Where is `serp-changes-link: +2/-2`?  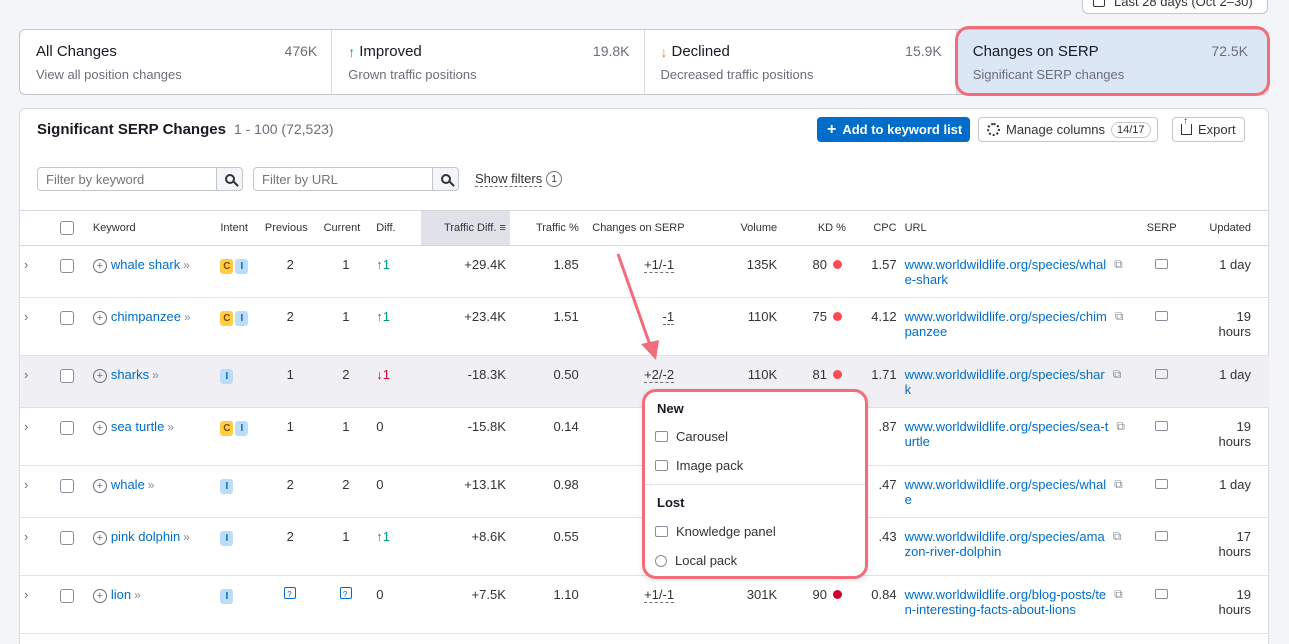 serp-changes-link: +2/-2 is located at coordinates (659, 375).